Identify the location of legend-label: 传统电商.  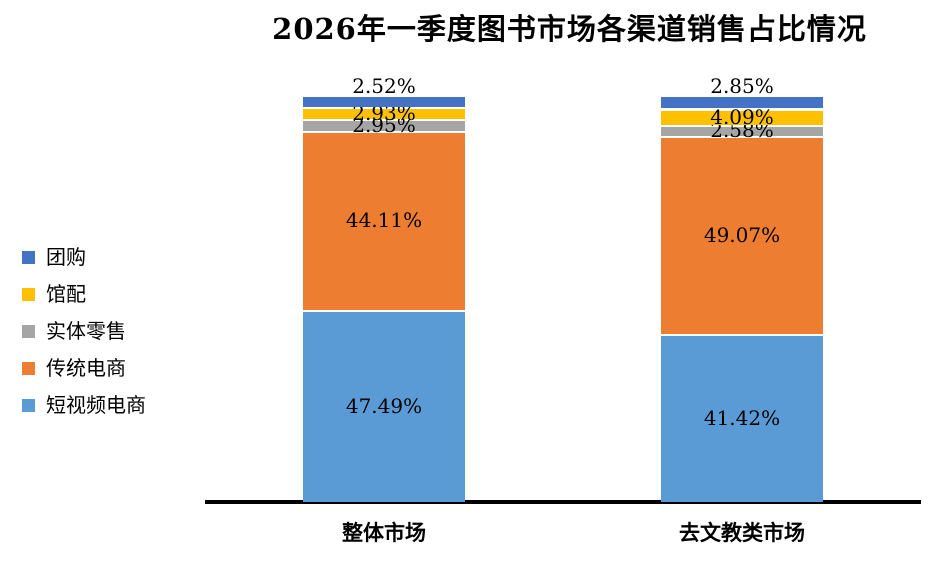
(86, 368).